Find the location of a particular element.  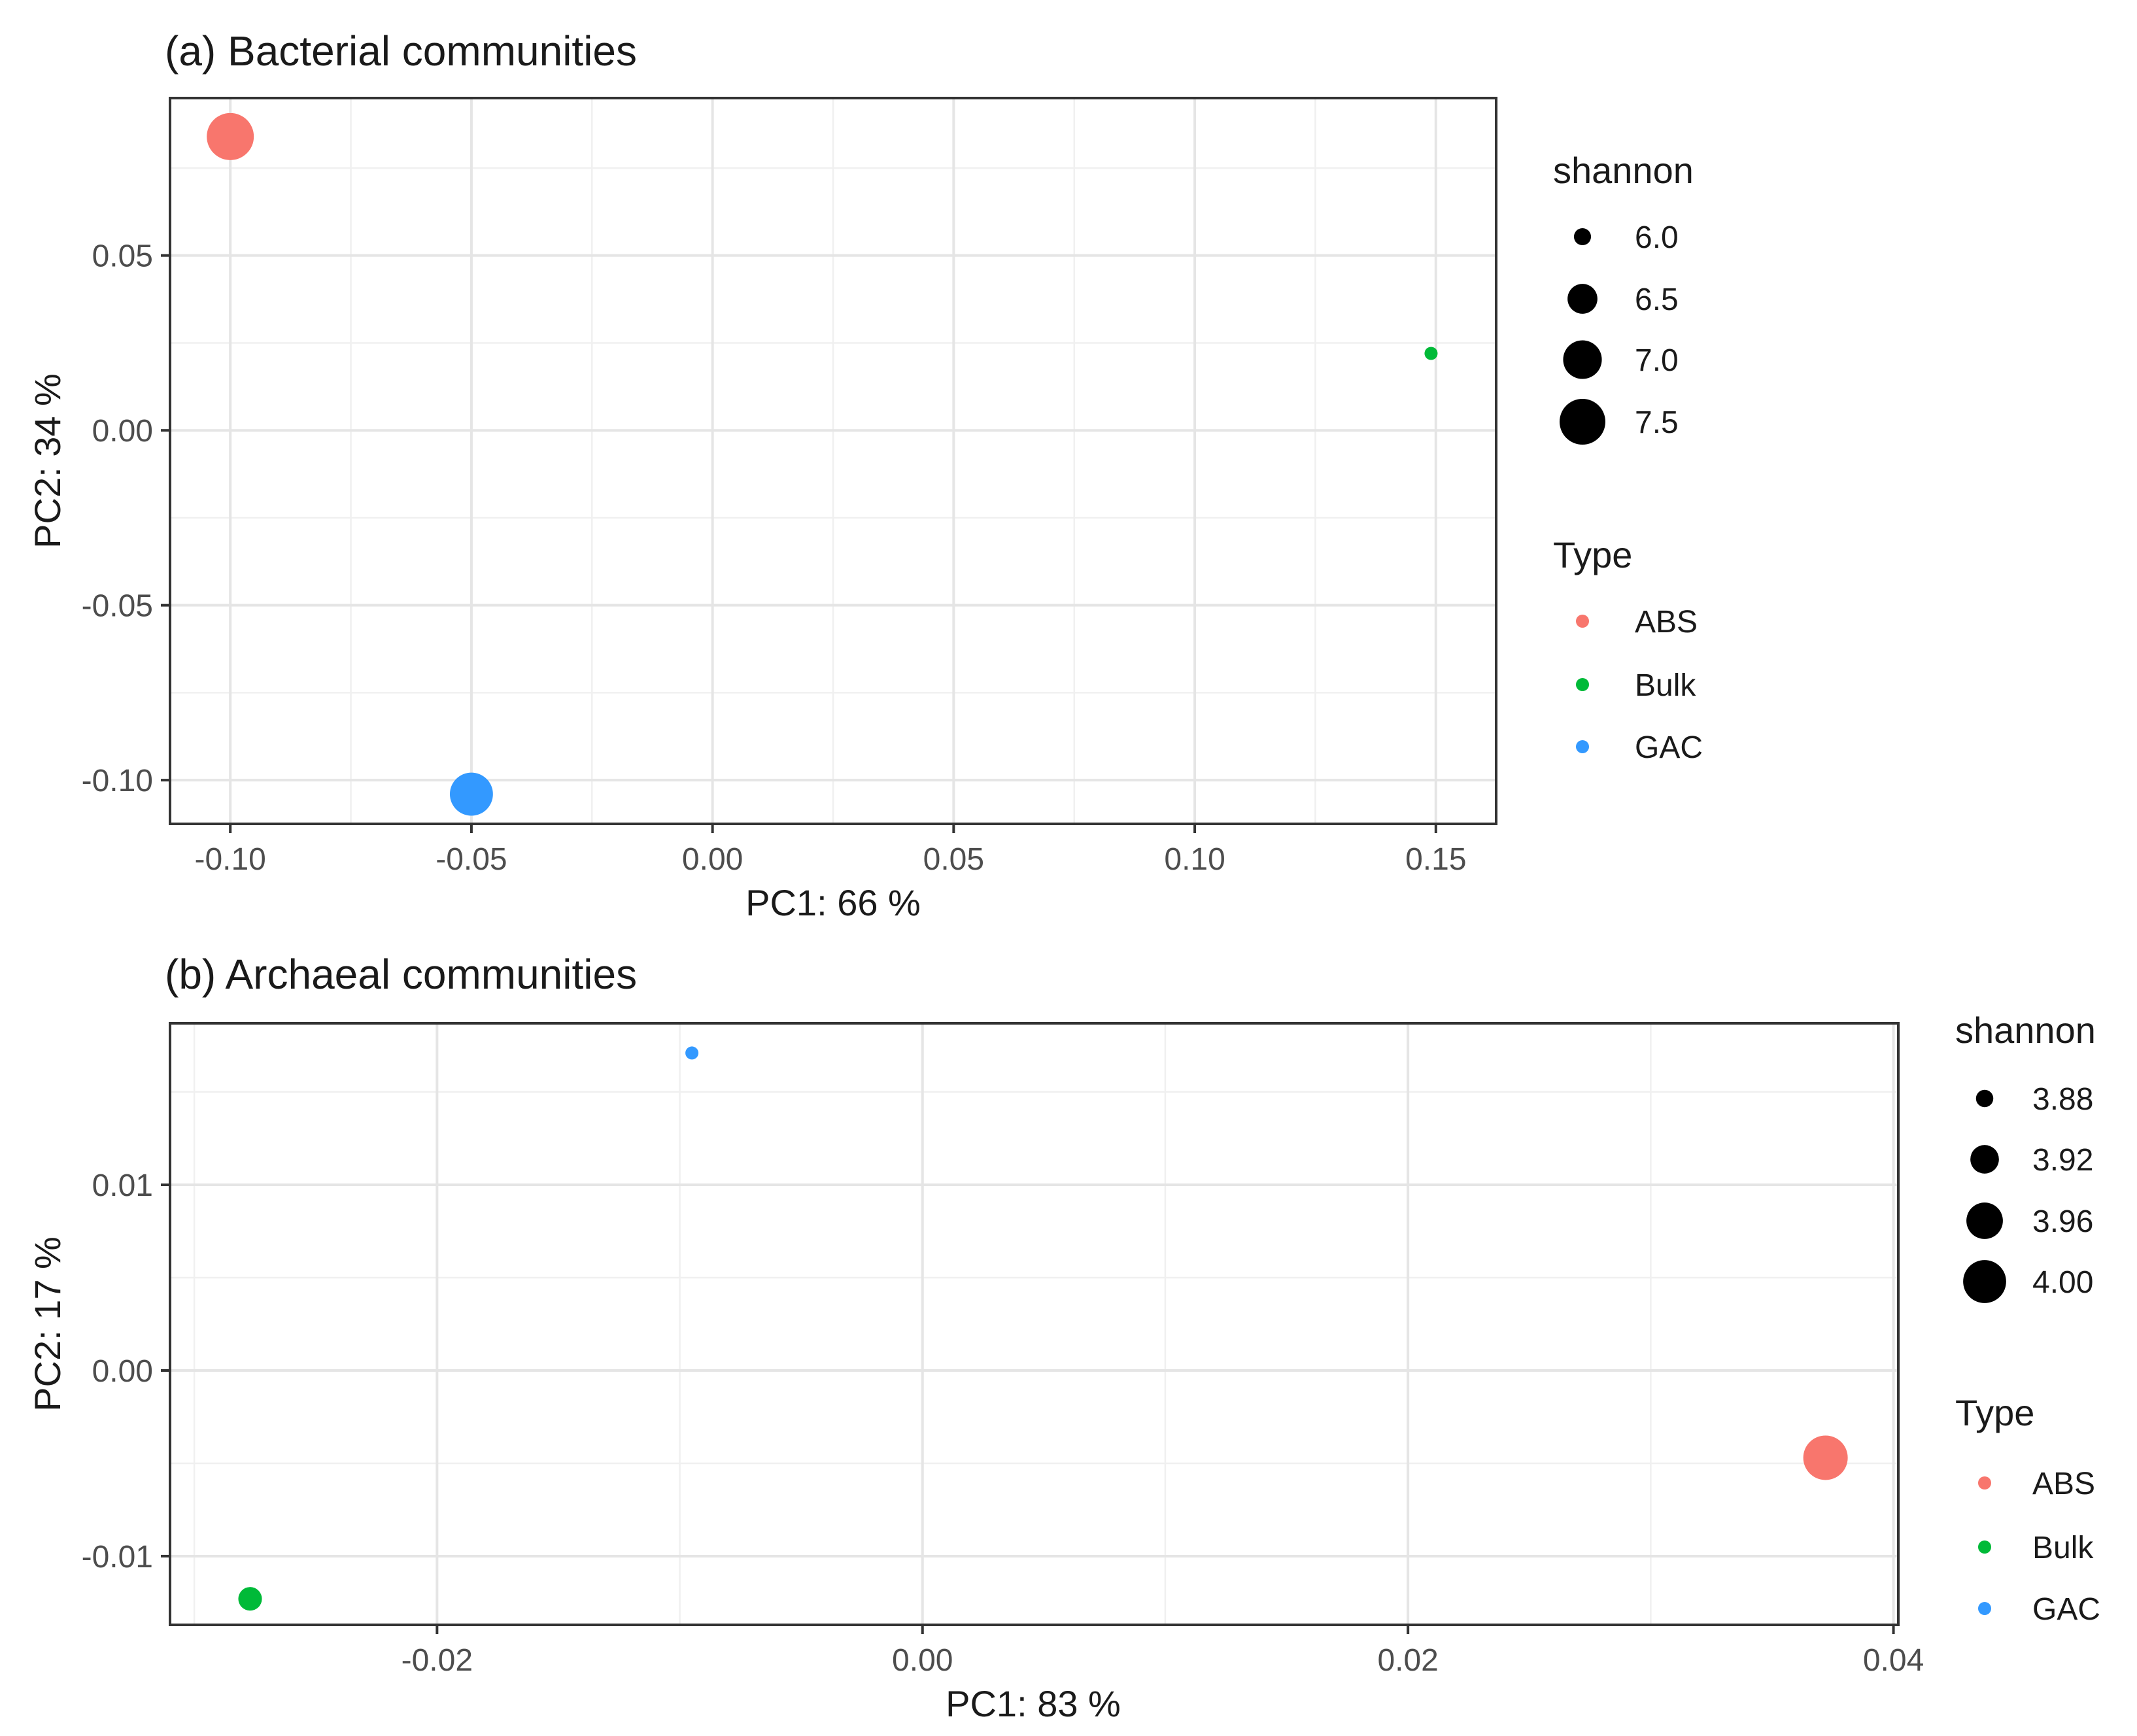

size-legend-label: 3.92 is located at coordinates (2063, 1160).